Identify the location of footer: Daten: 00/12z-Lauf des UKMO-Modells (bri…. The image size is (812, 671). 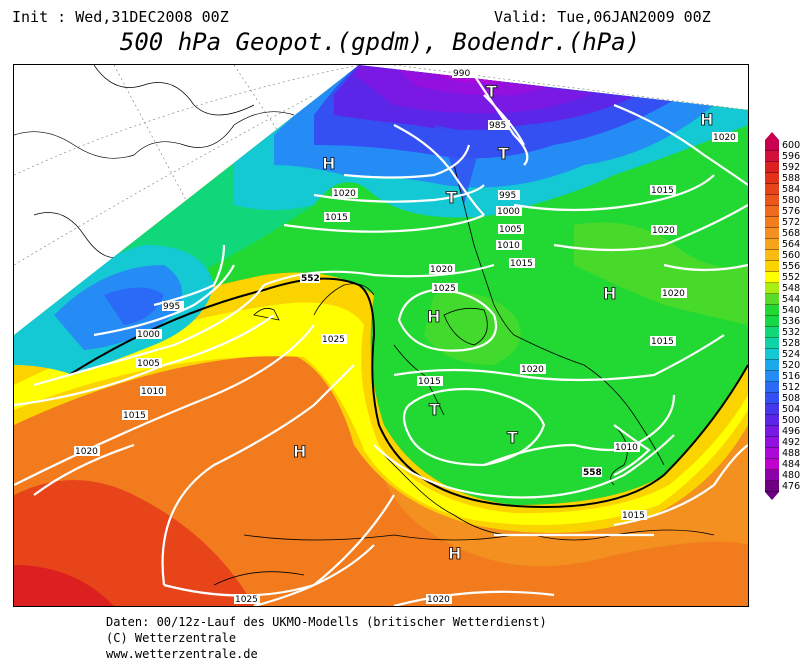
(326, 638).